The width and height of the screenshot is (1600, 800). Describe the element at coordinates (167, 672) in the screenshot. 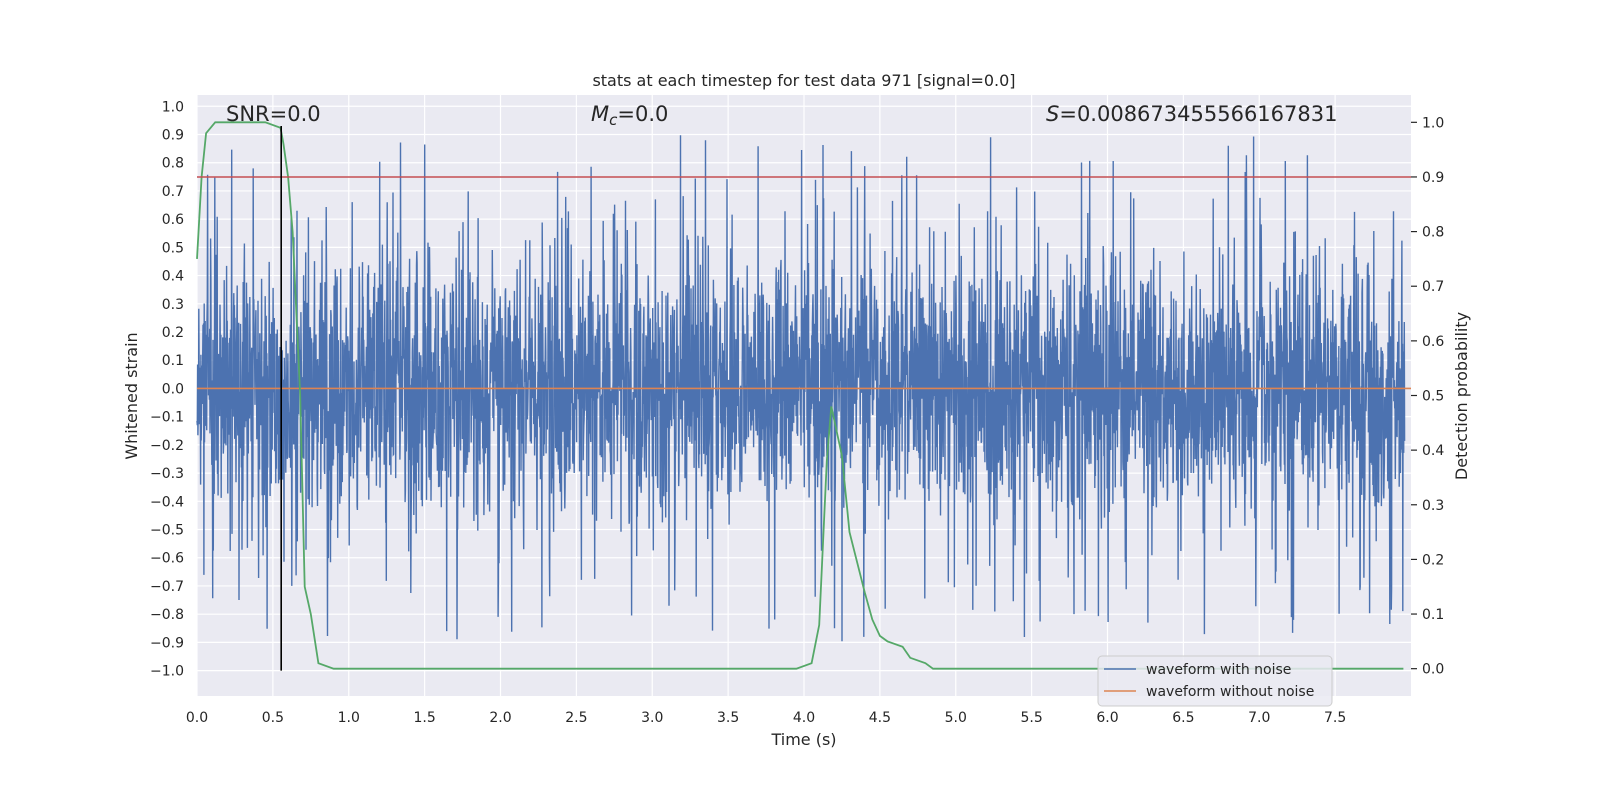

I see `y-left-tick-label: −1.0` at that location.